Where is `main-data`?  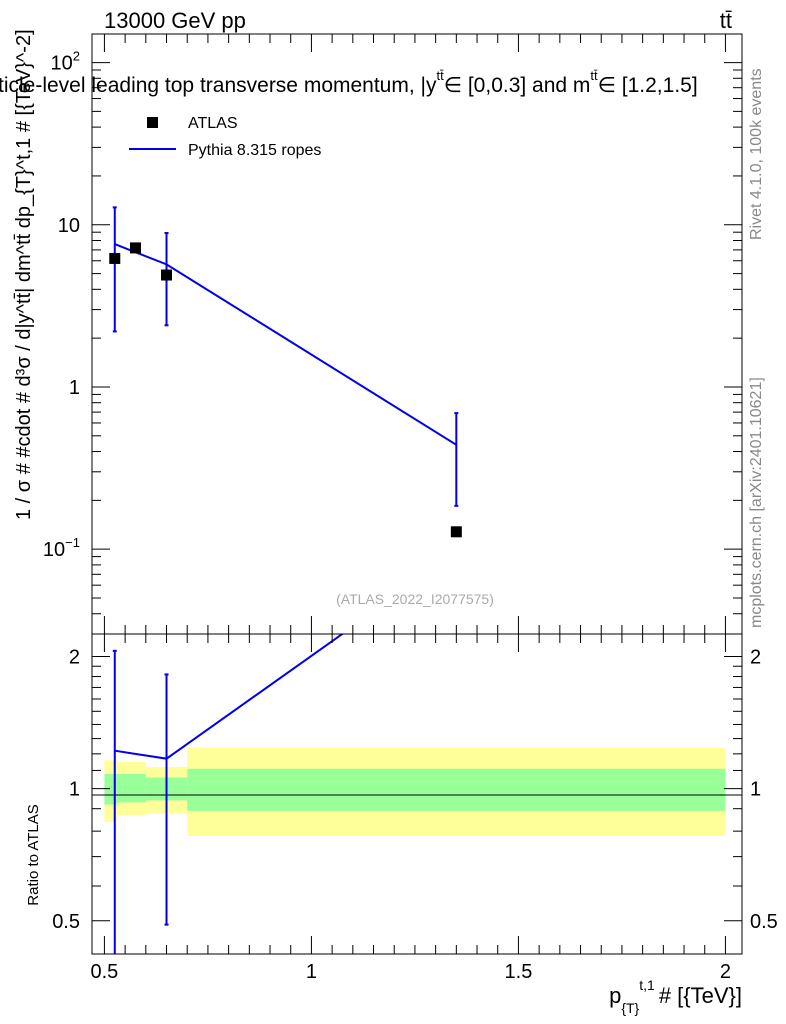 main-data is located at coordinates (285, 372).